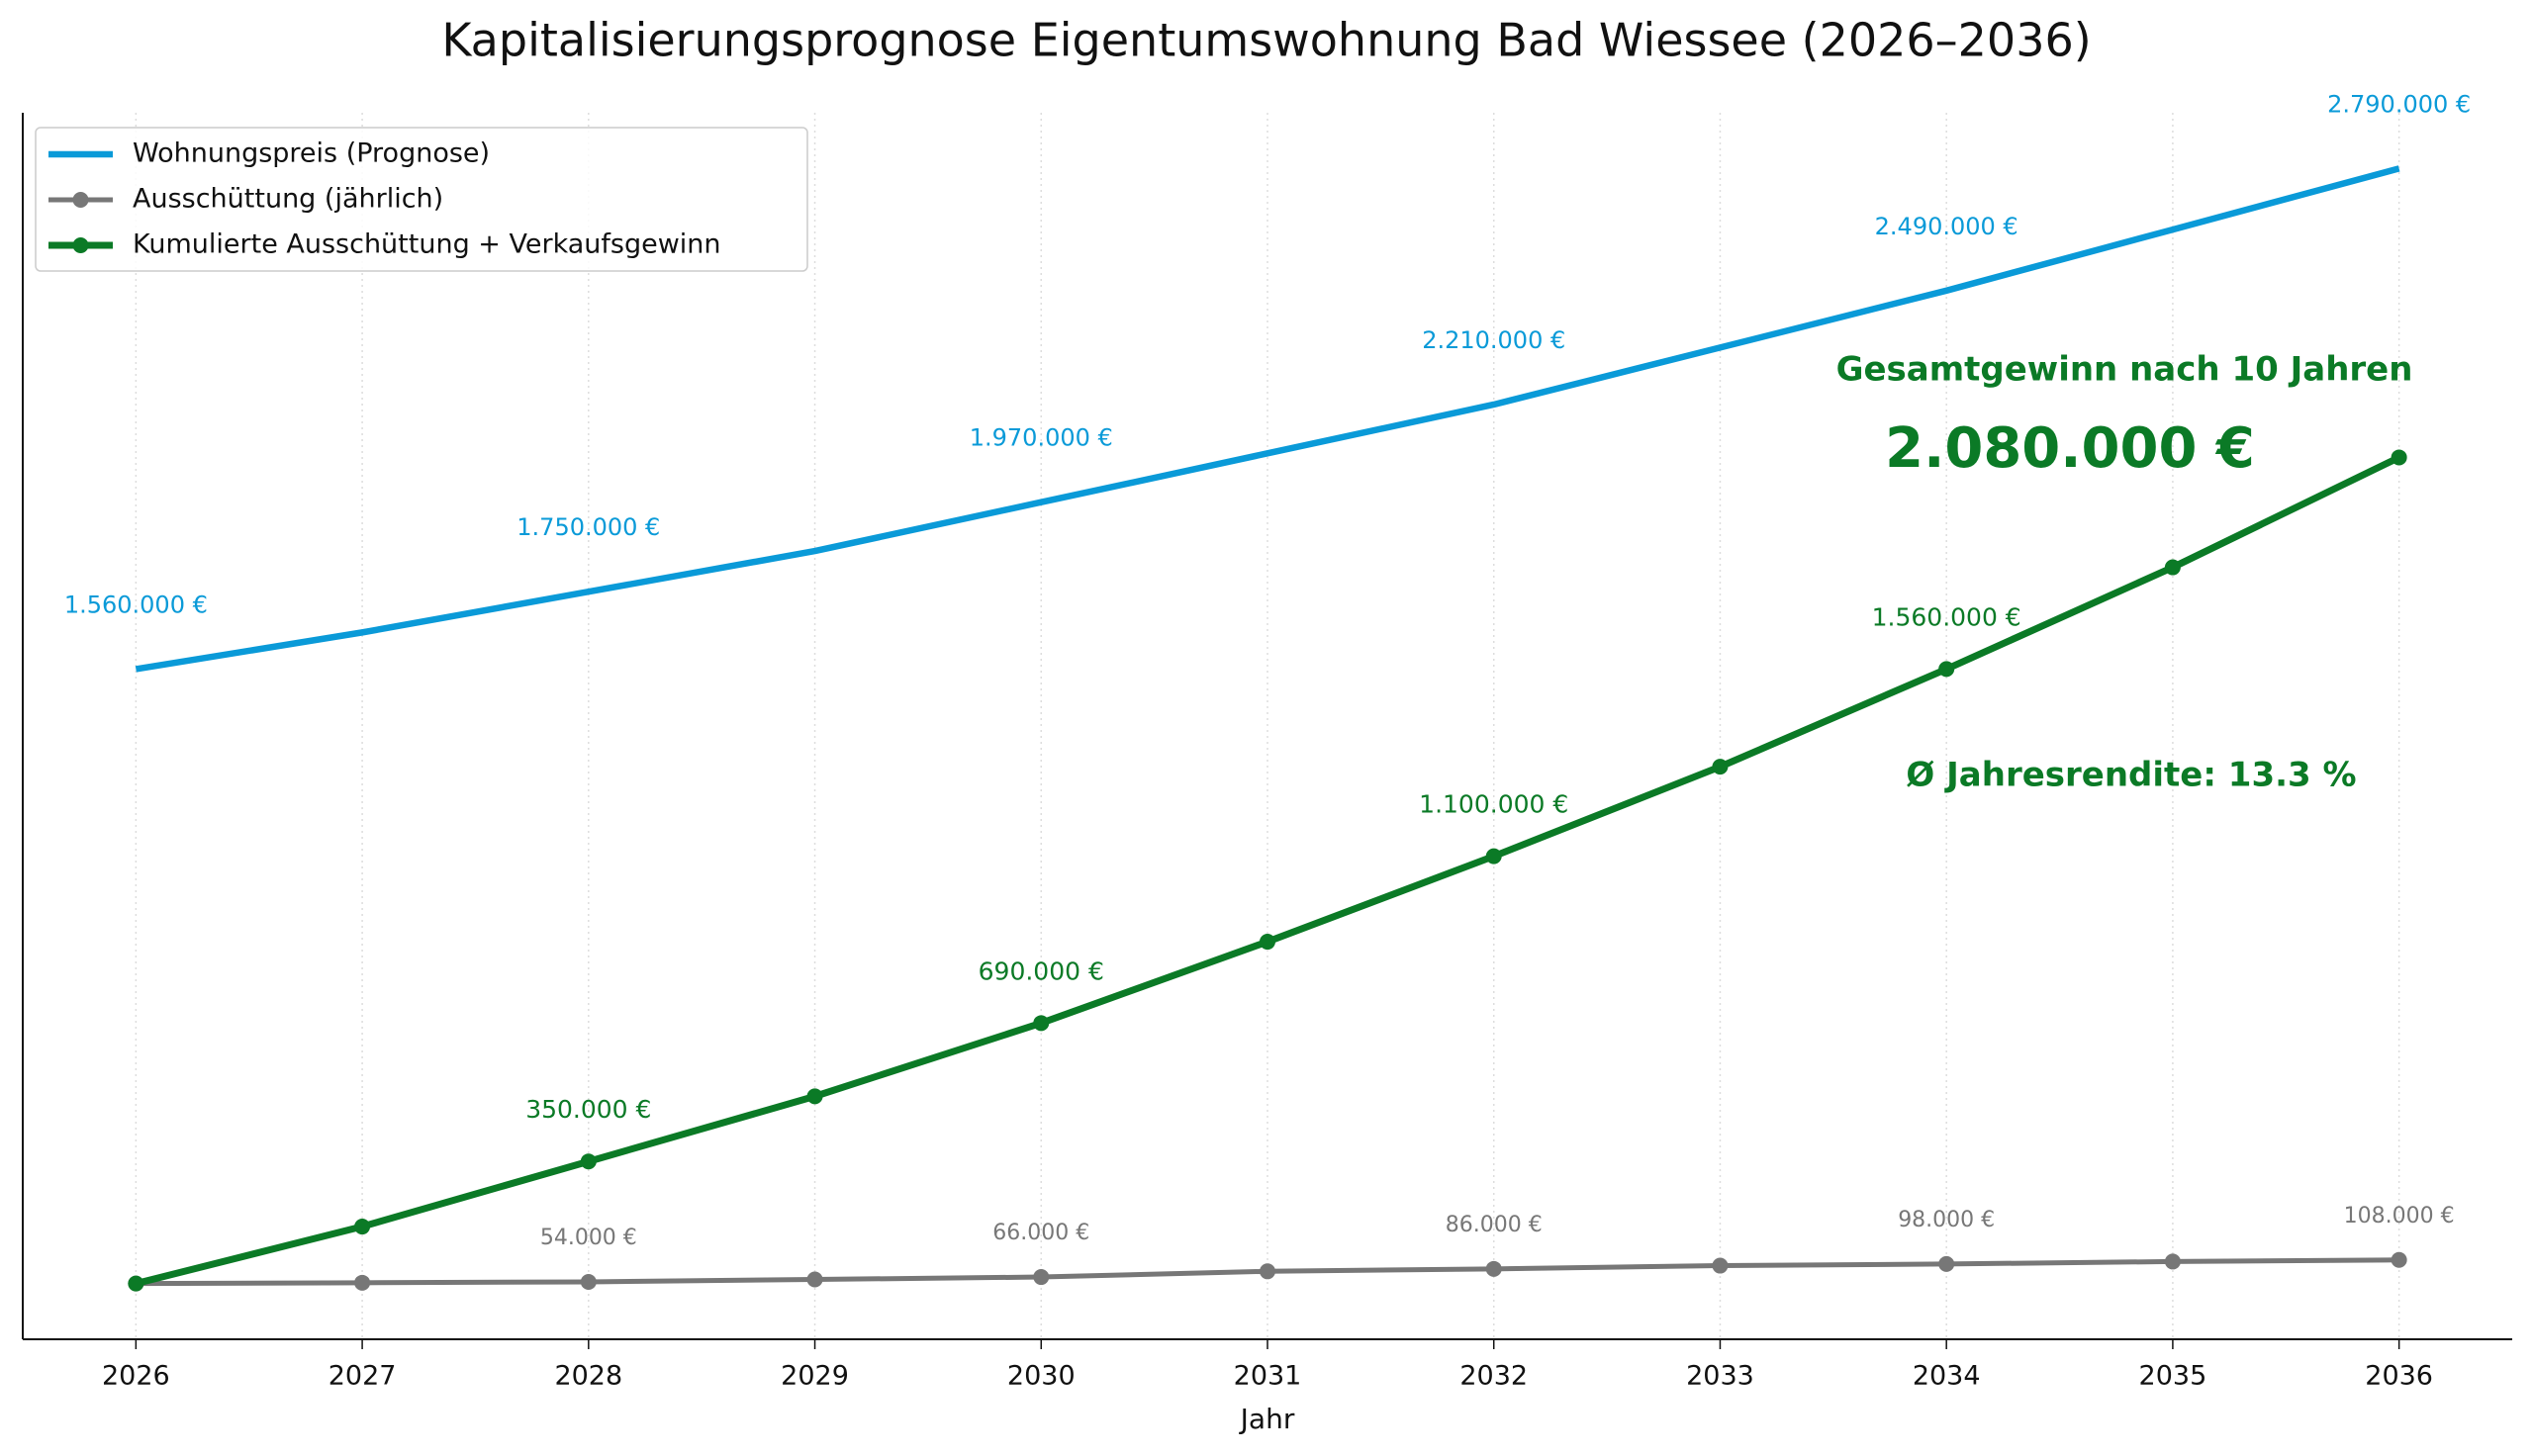  I want to click on x-tick-label: 2032, so click(1493, 1376).